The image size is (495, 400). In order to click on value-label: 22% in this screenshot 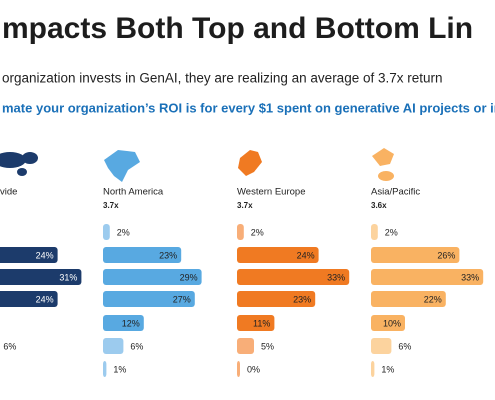, I will do `click(433, 299)`.